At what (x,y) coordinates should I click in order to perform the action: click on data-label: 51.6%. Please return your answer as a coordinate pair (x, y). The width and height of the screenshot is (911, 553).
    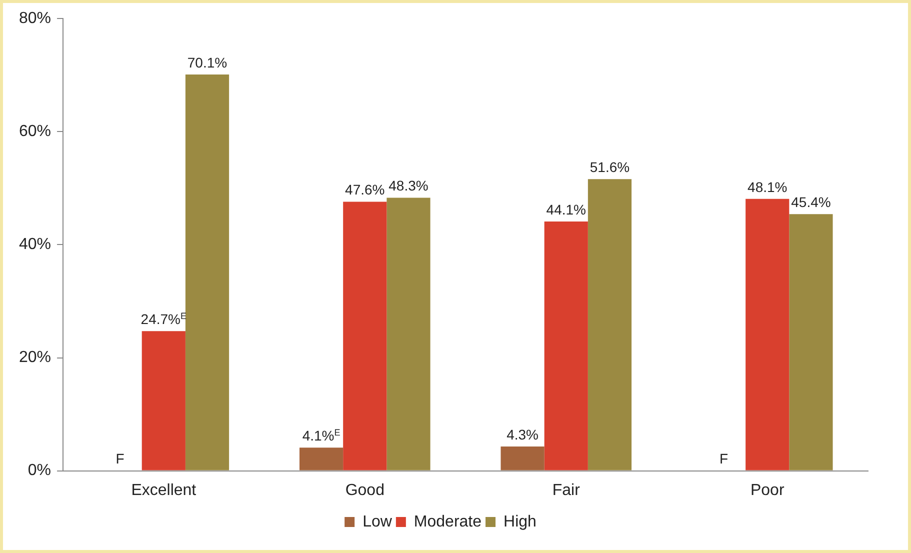
    Looking at the image, I should click on (610, 166).